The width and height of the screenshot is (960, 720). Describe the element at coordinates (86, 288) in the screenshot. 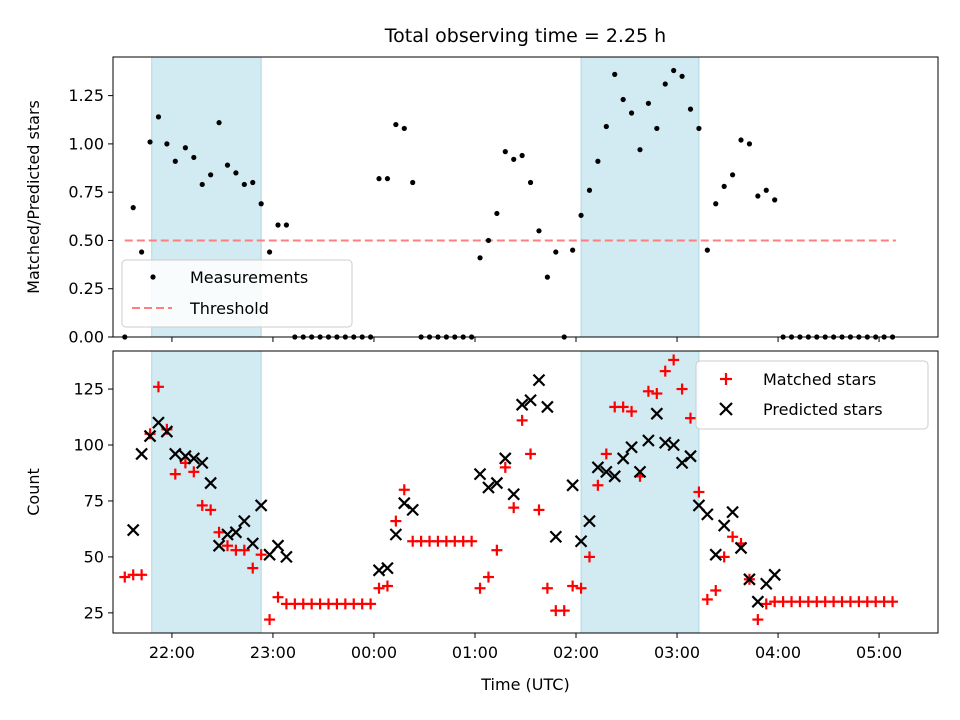

I see `y-tick-label: 0.25` at that location.